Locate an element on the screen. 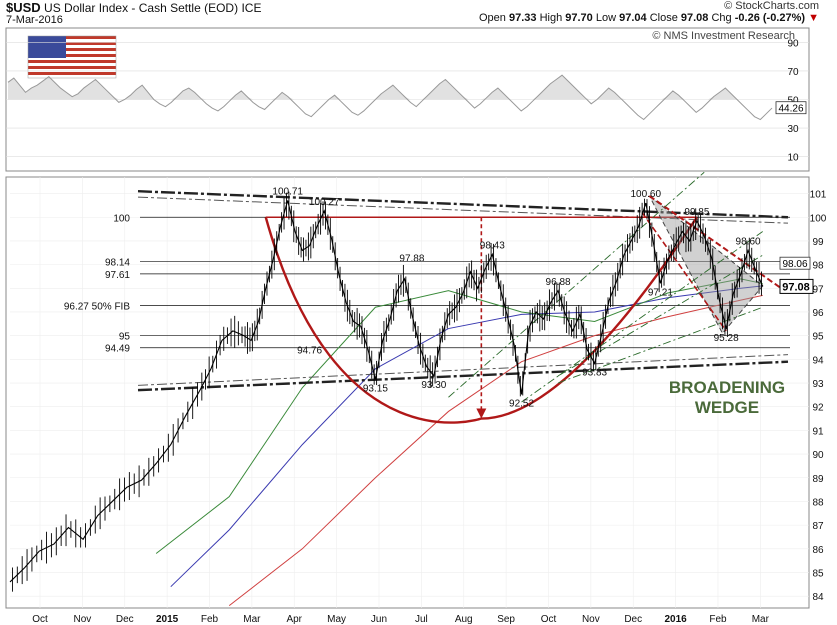  wedge-shape is located at coordinates (706, 265).